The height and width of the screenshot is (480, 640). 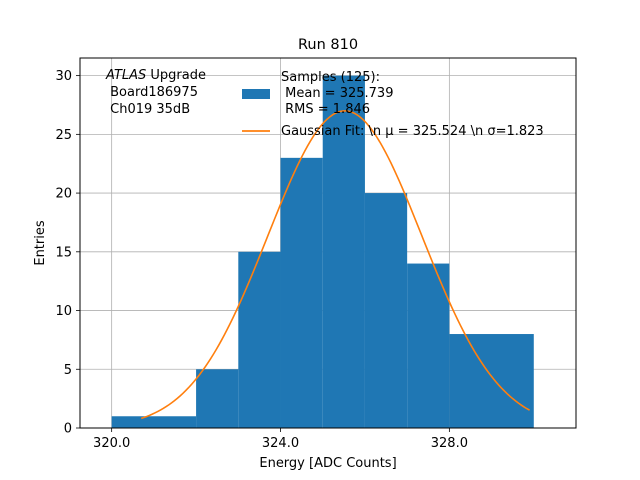 What do you see at coordinates (328, 45) in the screenshot?
I see `chart-title: Run 810` at bounding box center [328, 45].